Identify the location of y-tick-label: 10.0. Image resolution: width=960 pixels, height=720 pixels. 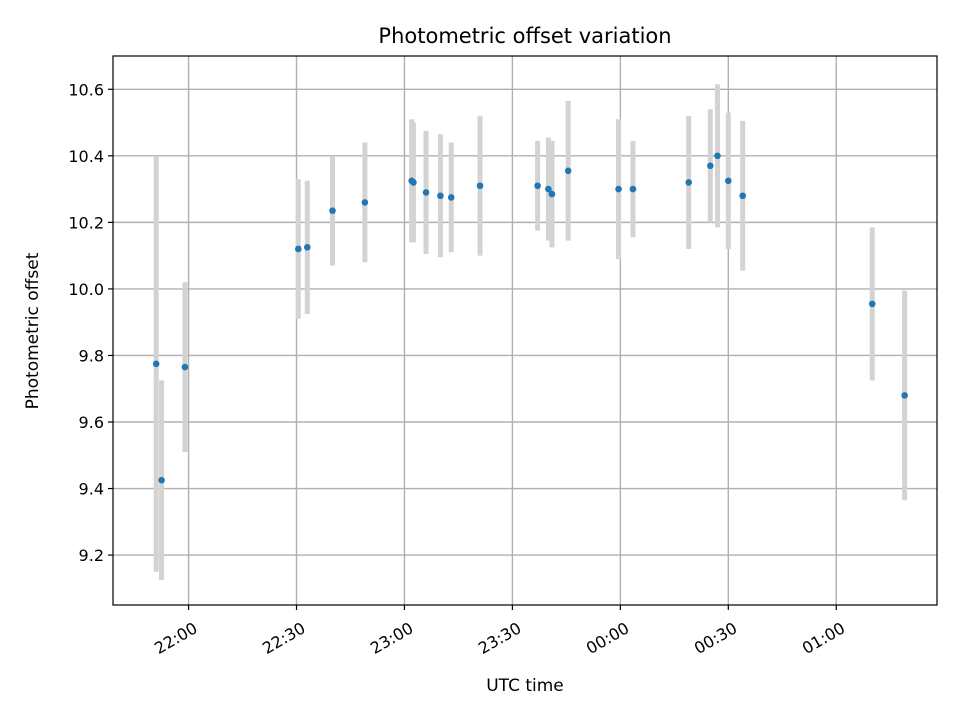
(86, 289).